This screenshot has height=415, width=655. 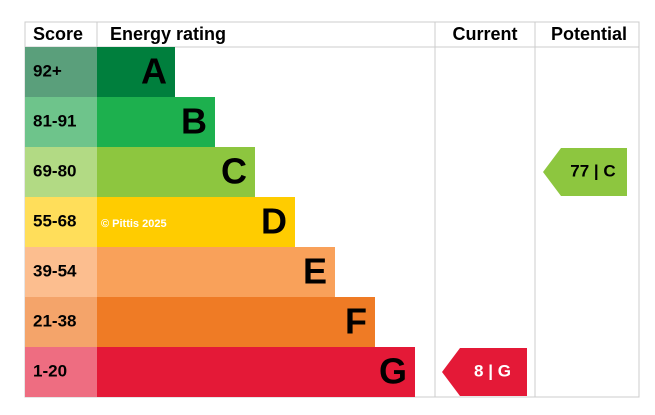 What do you see at coordinates (54, 170) in the screenshot?
I see `score-label: 69-80` at bounding box center [54, 170].